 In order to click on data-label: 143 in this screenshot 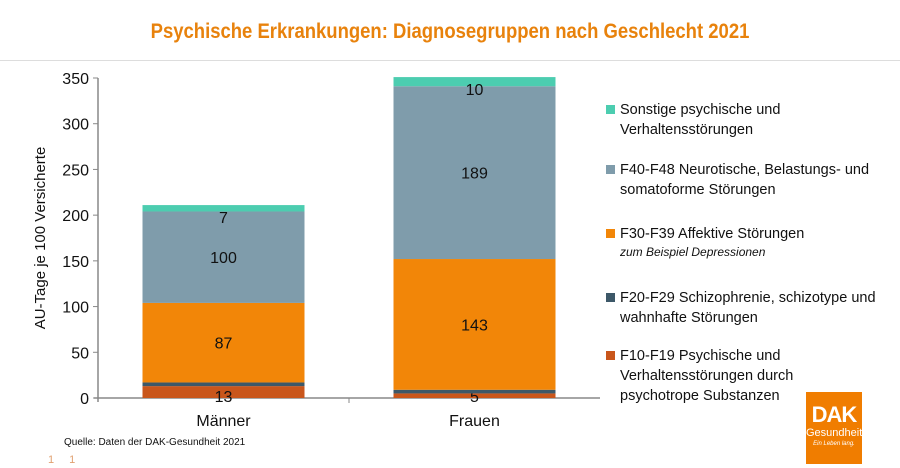, I will do `click(474, 325)`.